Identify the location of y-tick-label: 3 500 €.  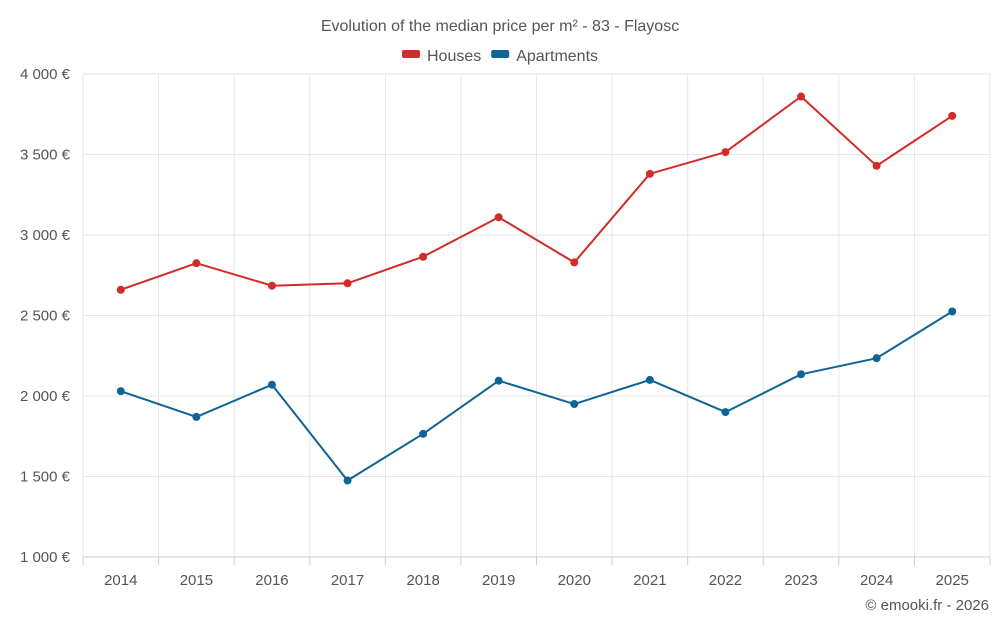
(45, 155).